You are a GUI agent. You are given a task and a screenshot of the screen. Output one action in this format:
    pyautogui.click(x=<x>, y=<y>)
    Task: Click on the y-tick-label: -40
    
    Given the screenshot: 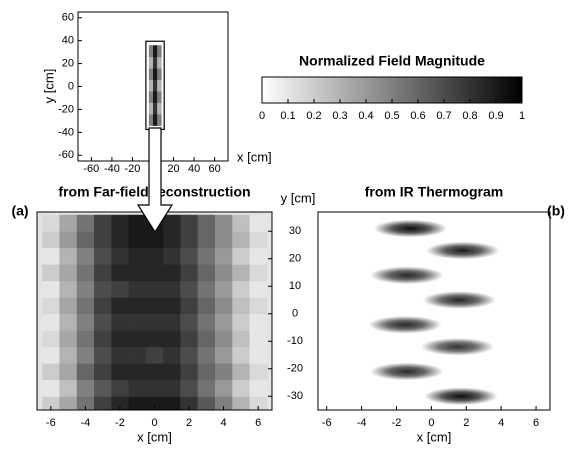 What is the action you would take?
    pyautogui.click(x=66, y=132)
    